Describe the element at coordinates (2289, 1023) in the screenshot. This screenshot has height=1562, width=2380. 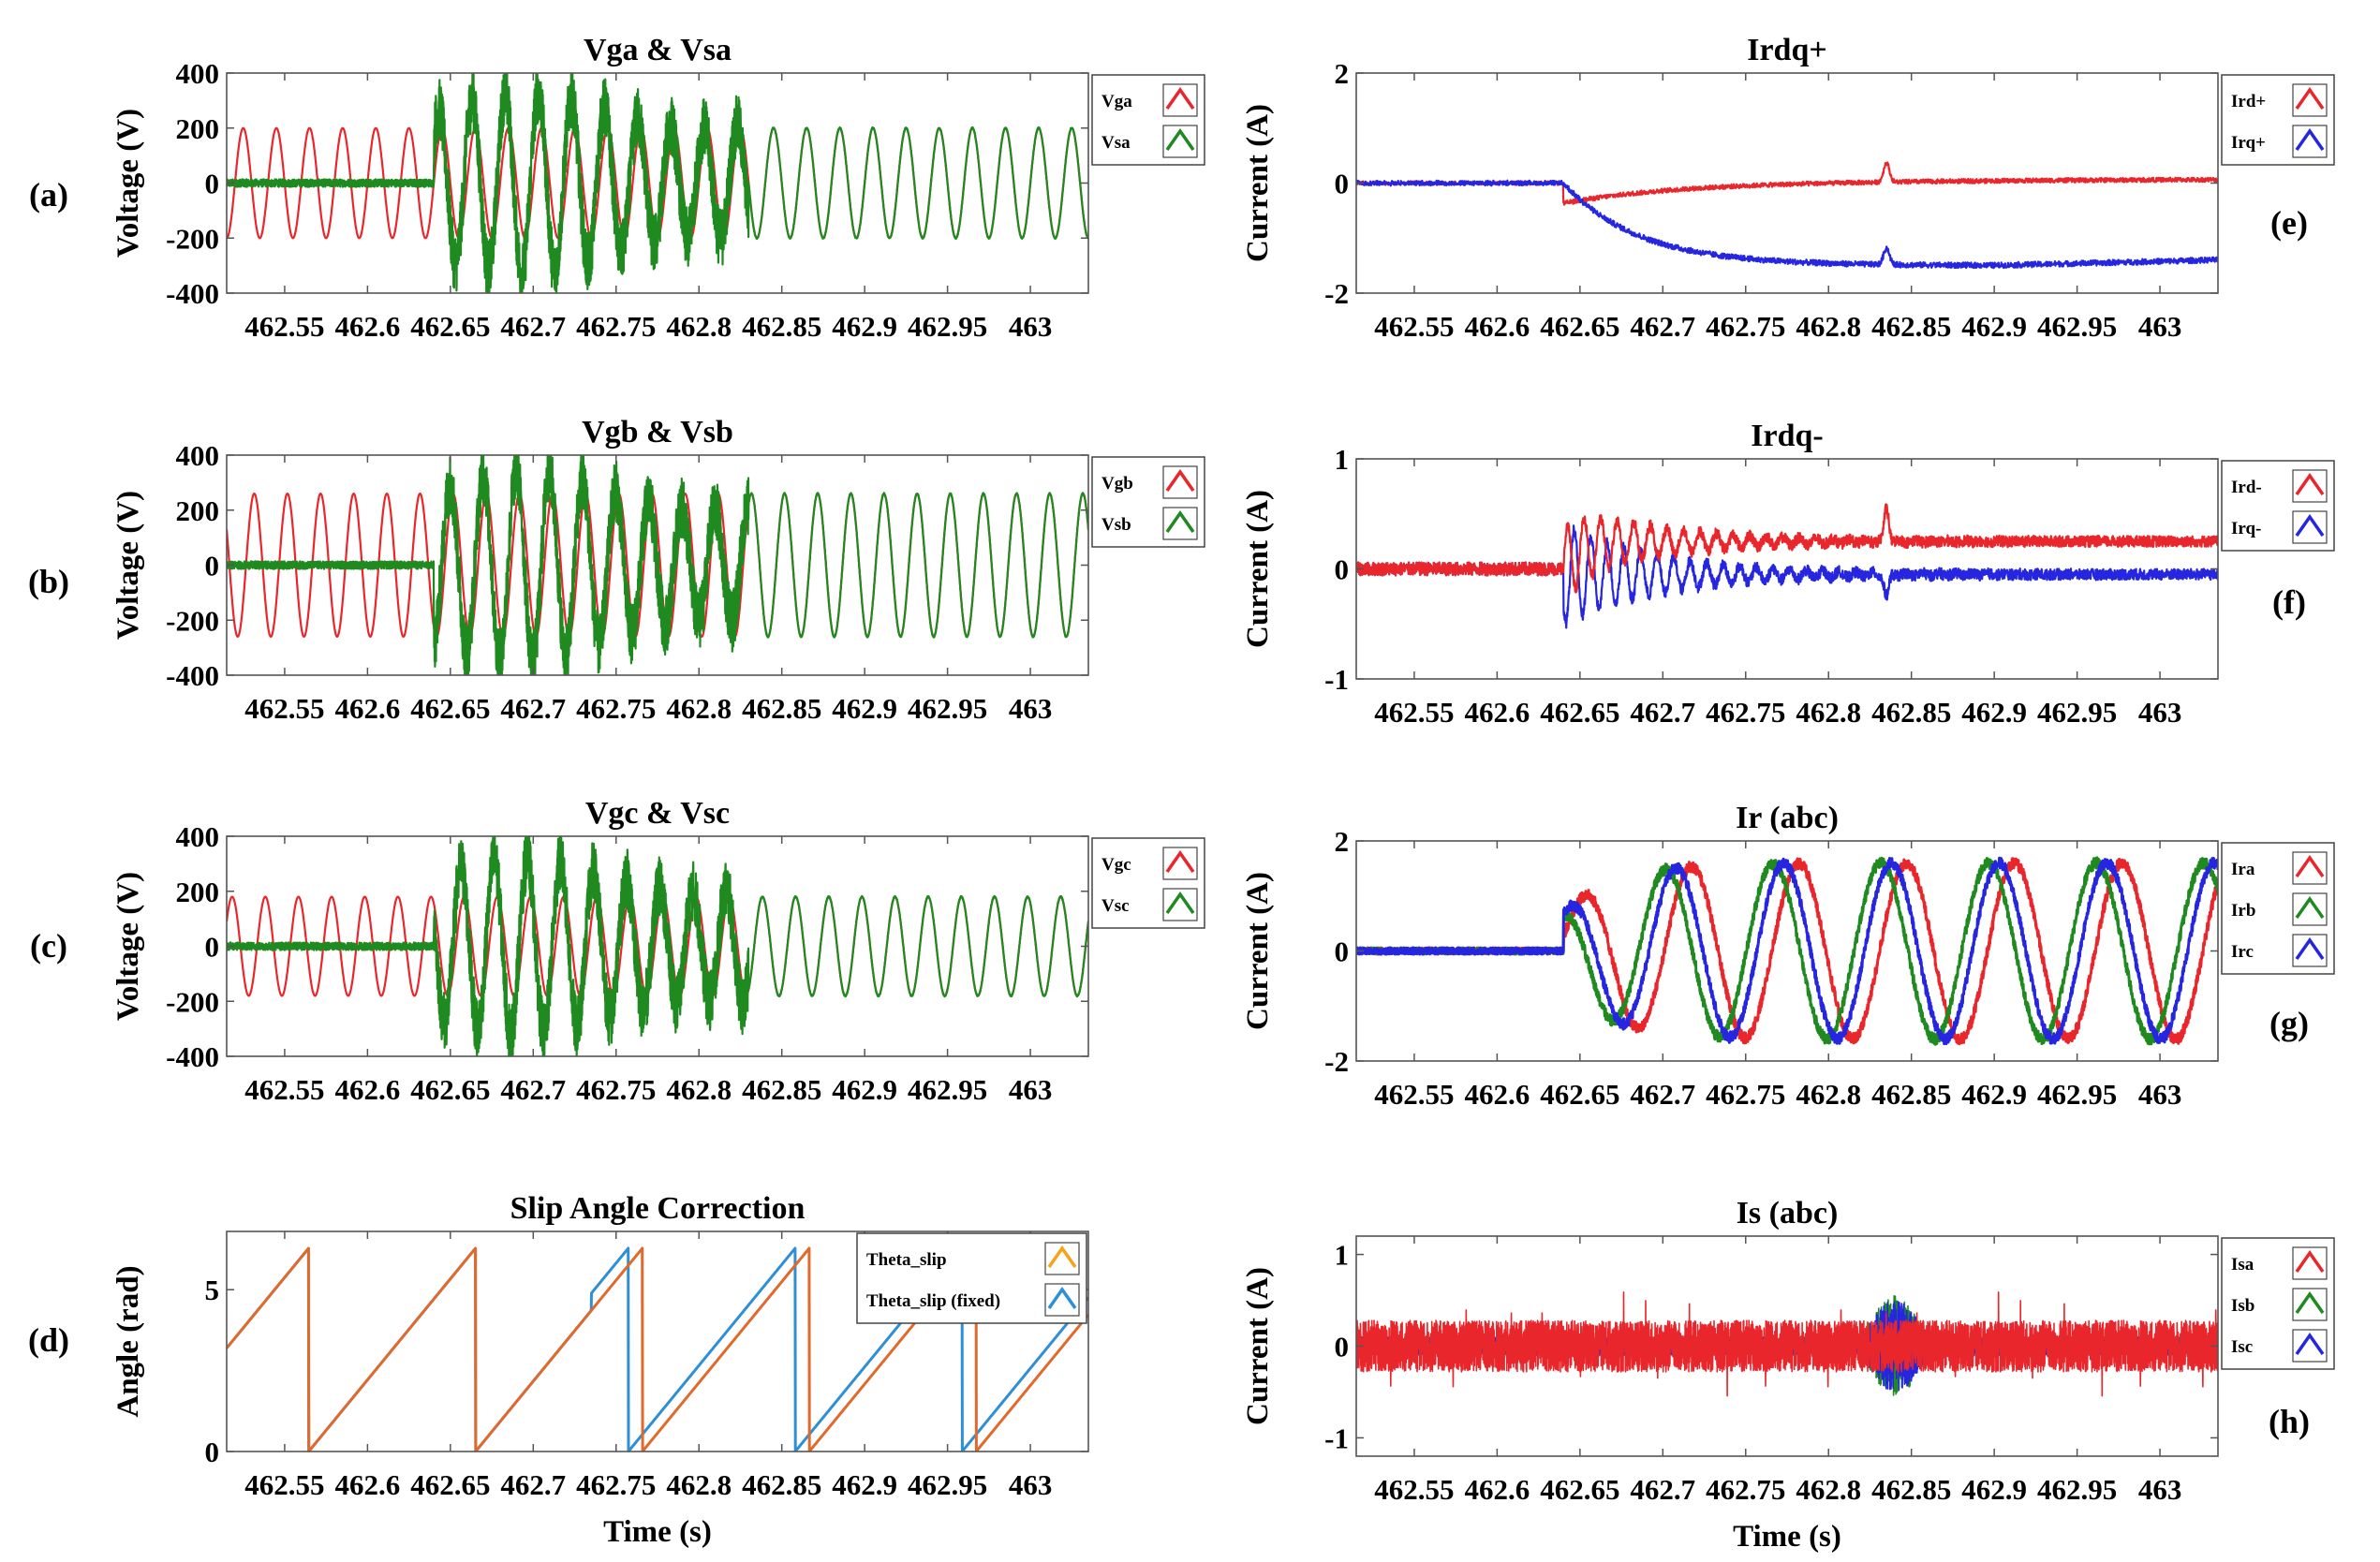
I see `panel-letter: (g)` at that location.